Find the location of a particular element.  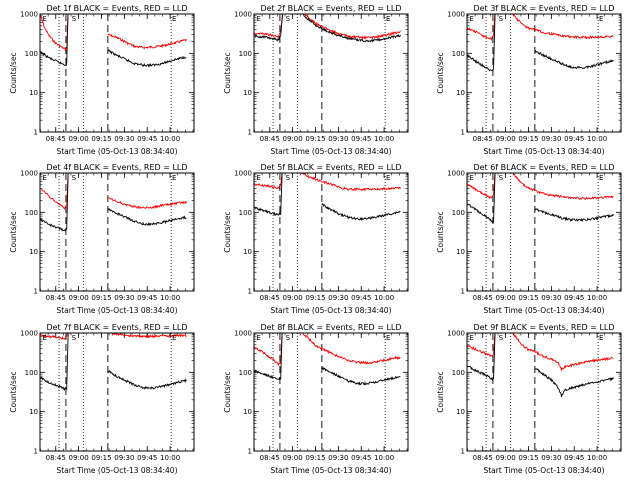

panel-title: Det 2f BLACK = Events, RED = LLD is located at coordinates (330, 8).